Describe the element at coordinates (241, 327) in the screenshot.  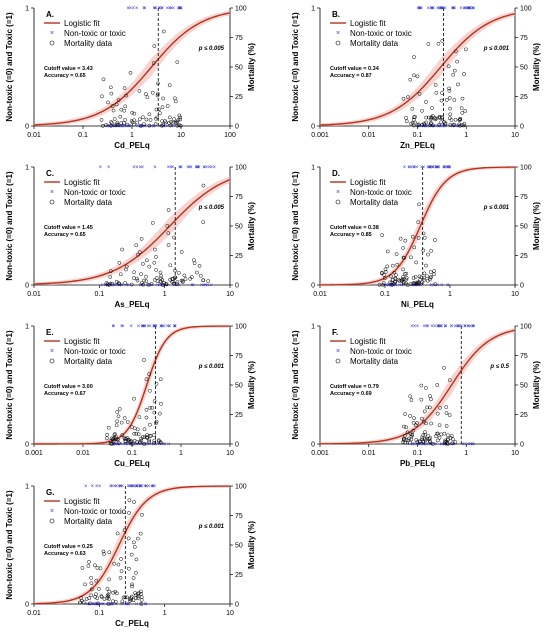
I see `y2-tick-label: 100` at that location.